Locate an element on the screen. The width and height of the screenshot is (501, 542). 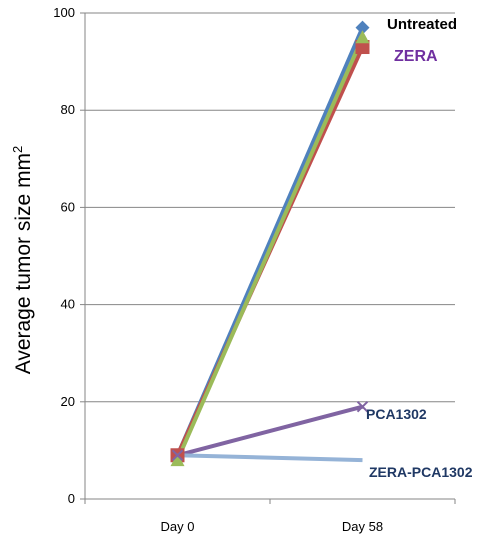
marker-zera is located at coordinates (362, 47).